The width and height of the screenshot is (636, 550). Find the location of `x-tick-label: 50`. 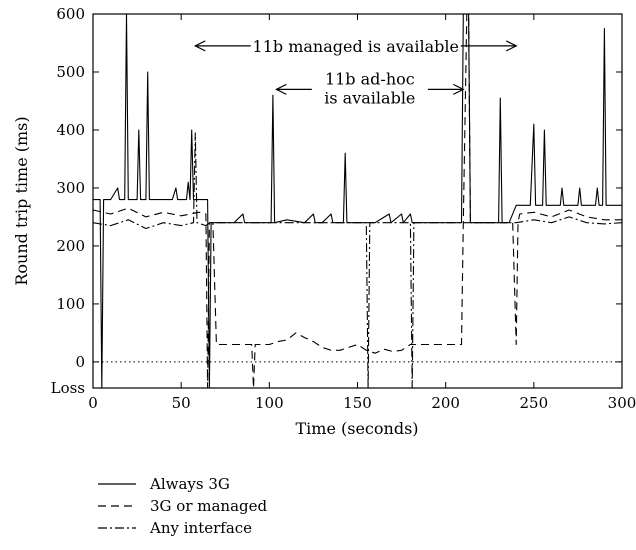

x-tick-label: 50 is located at coordinates (181, 403).